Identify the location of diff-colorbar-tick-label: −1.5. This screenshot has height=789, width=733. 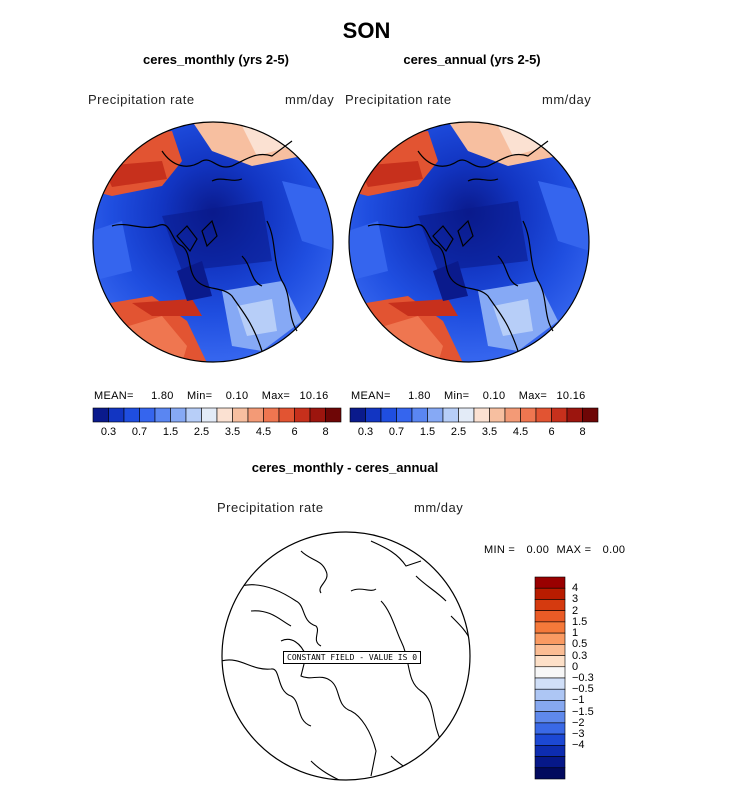
(583, 711).